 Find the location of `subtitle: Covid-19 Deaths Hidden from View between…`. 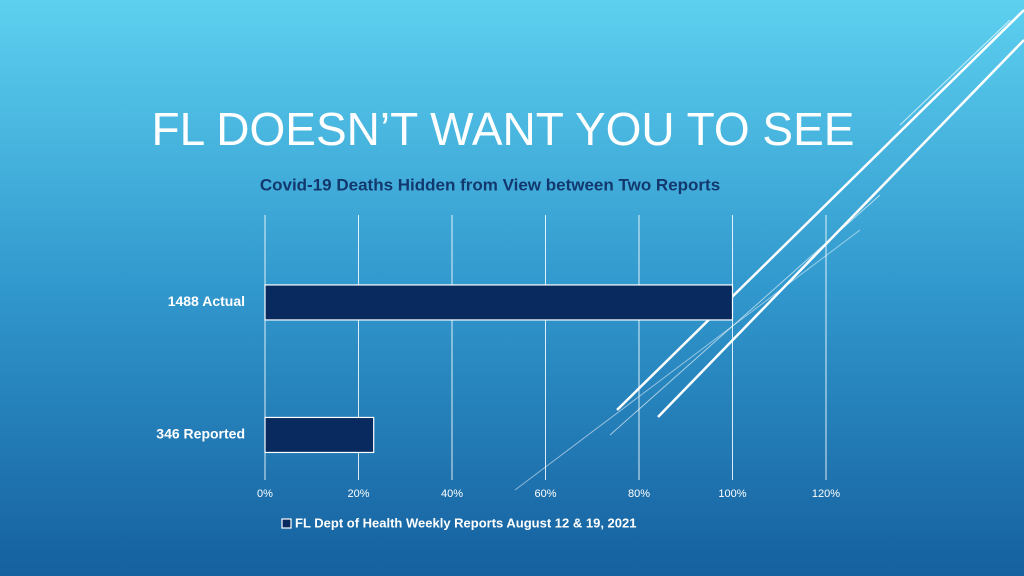

subtitle: Covid-19 Deaths Hidden from View between… is located at coordinates (490, 184).